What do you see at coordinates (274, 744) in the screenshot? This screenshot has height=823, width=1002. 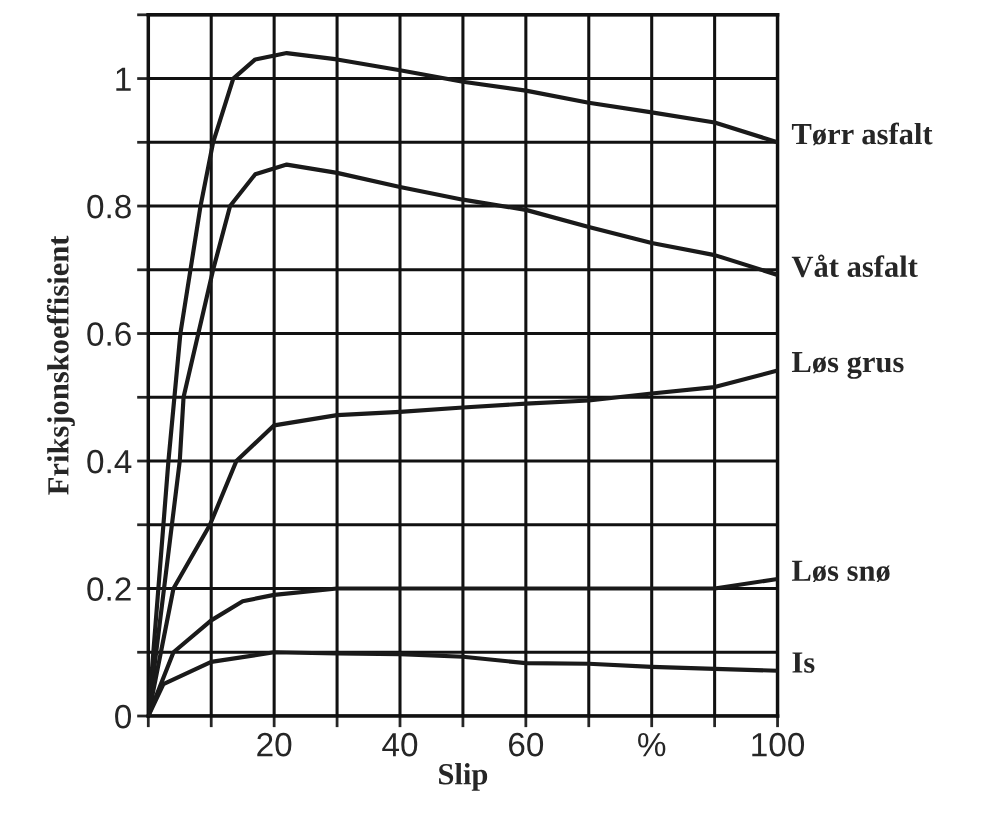 I see `x-tick-label: 20` at bounding box center [274, 744].